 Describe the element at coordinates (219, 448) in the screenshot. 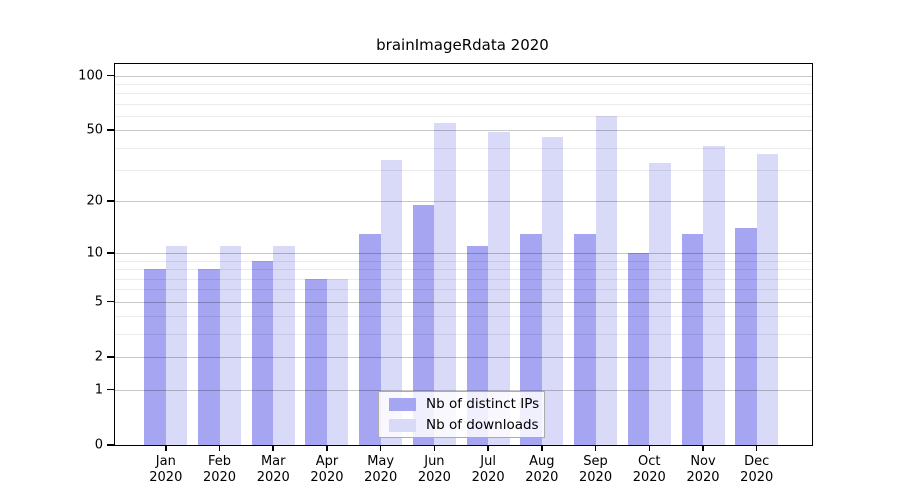

I see `x-tick-mark-feb` at that location.